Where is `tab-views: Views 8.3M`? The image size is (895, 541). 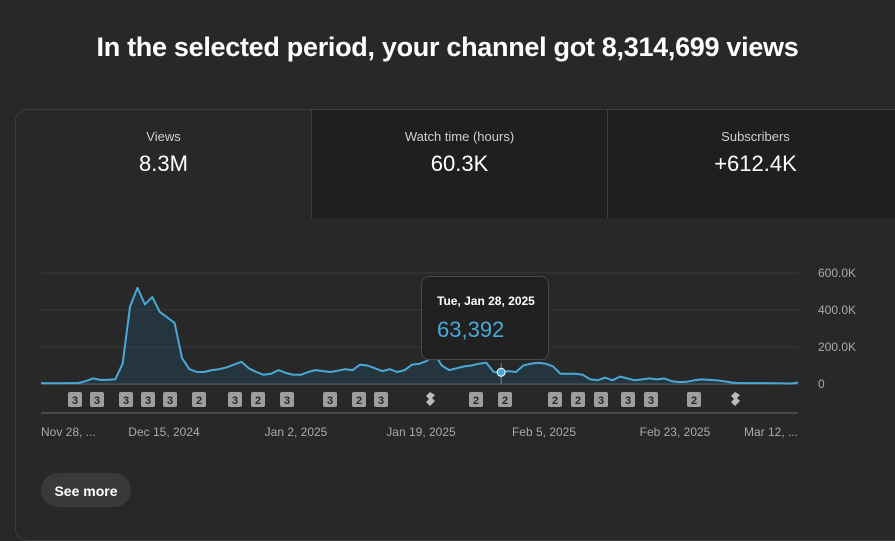
tab-views: Views 8.3M is located at coordinates (163, 164).